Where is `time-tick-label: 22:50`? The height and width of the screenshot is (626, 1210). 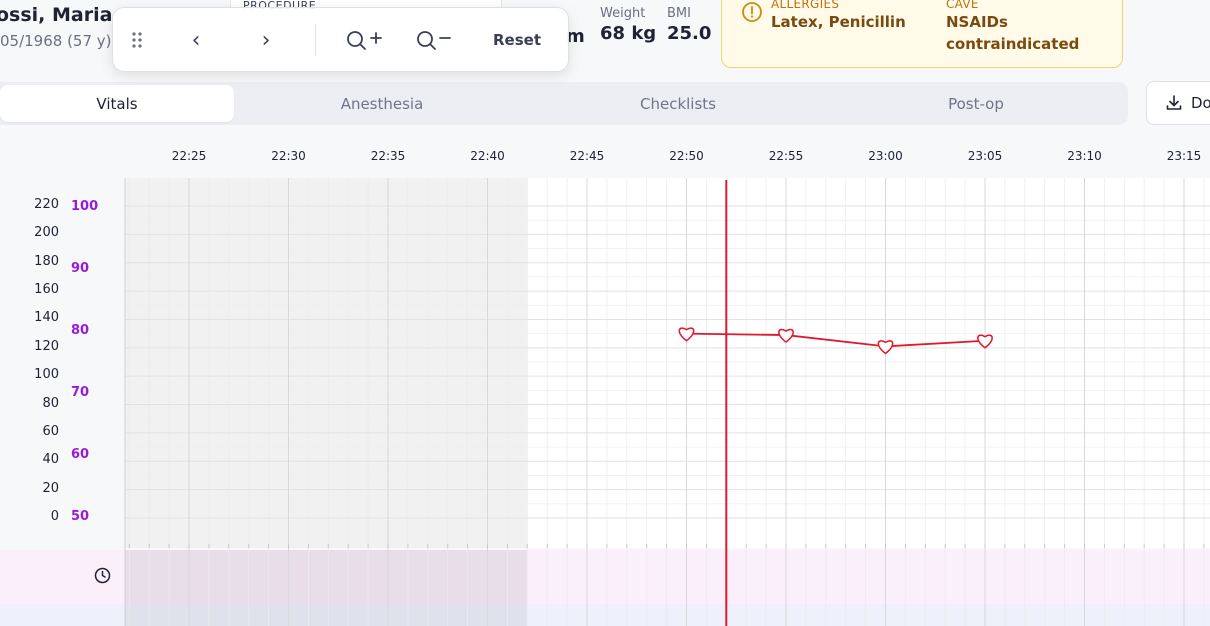 time-tick-label: 22:50 is located at coordinates (686, 156).